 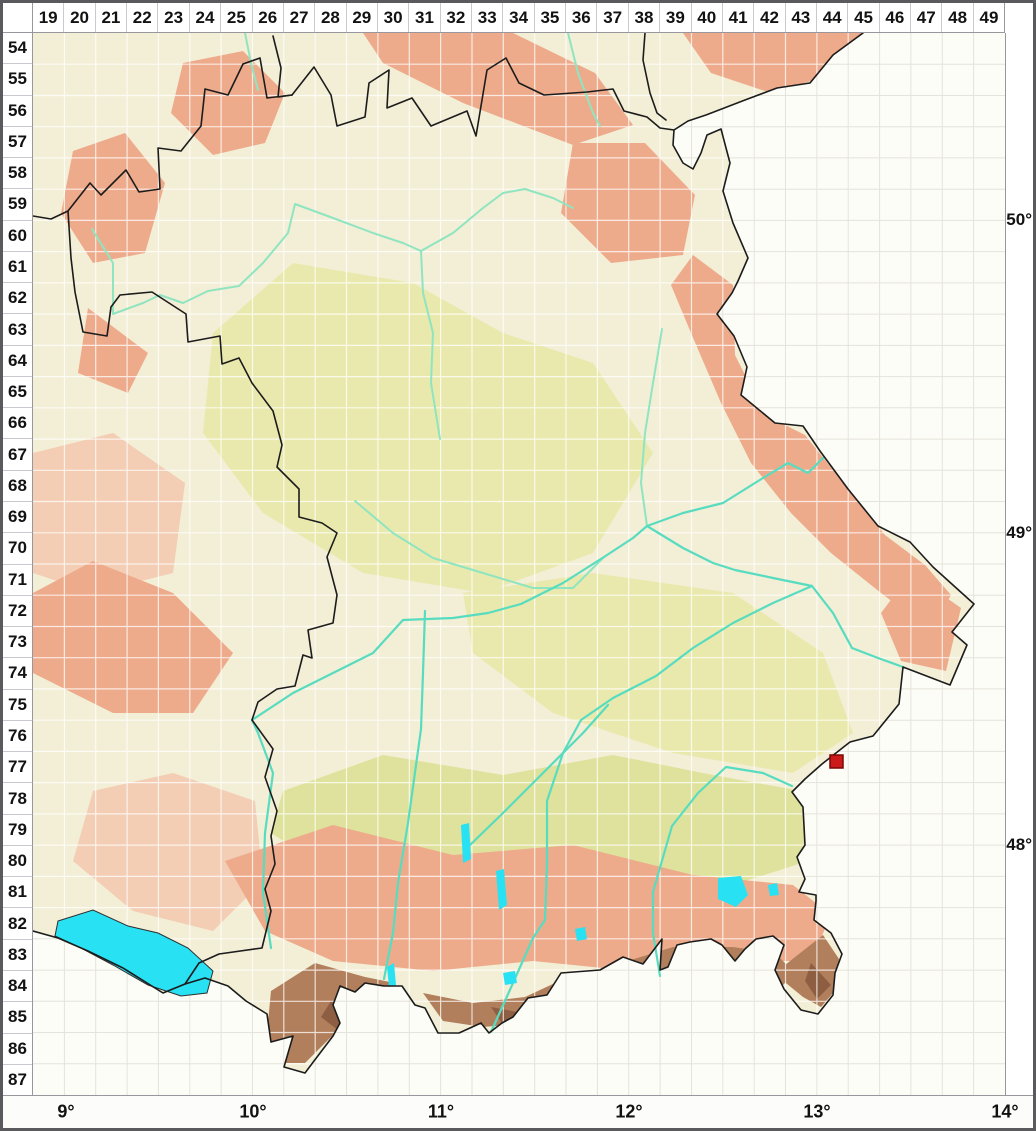 I want to click on river-inn, so click(x=722, y=871).